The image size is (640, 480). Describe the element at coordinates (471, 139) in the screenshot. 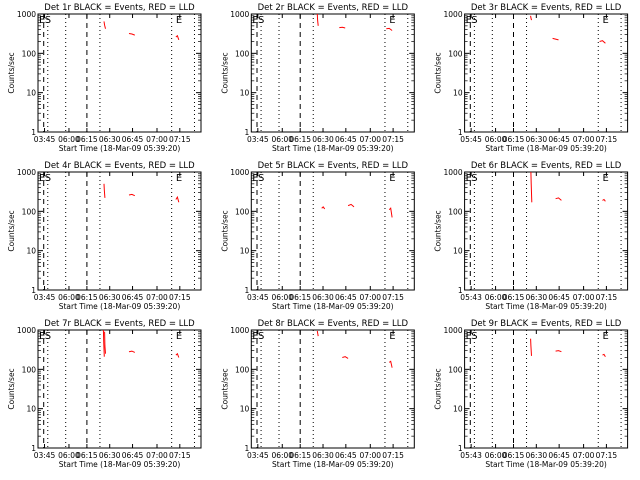

I see `x-tick-label: 05:45` at that location.